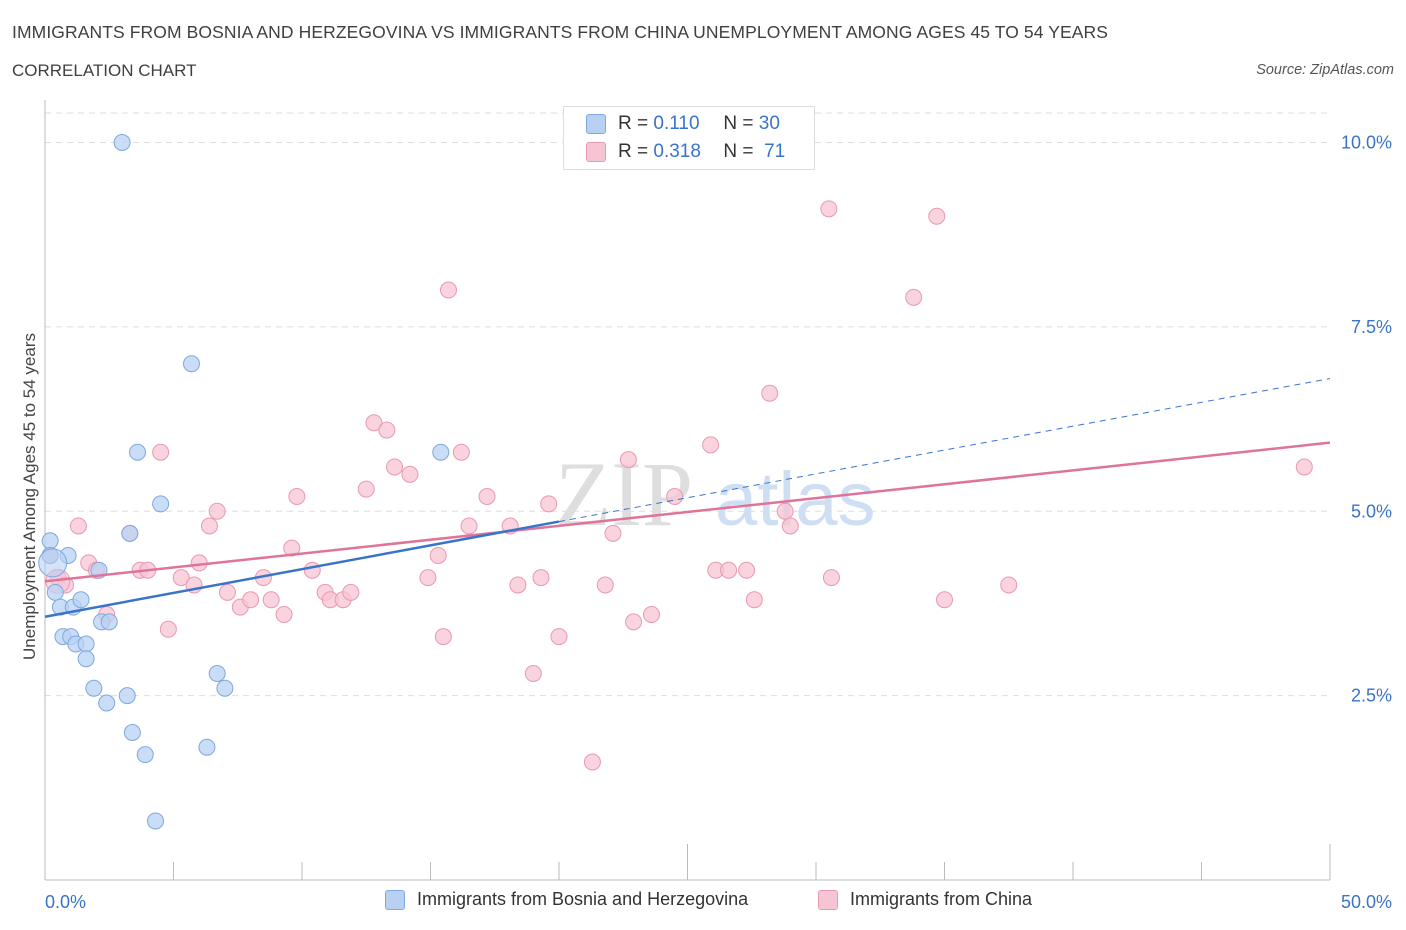  Describe the element at coordinates (715, 494) in the screenshot. I see `zipatlas-watermark: ZIP atlas` at that location.